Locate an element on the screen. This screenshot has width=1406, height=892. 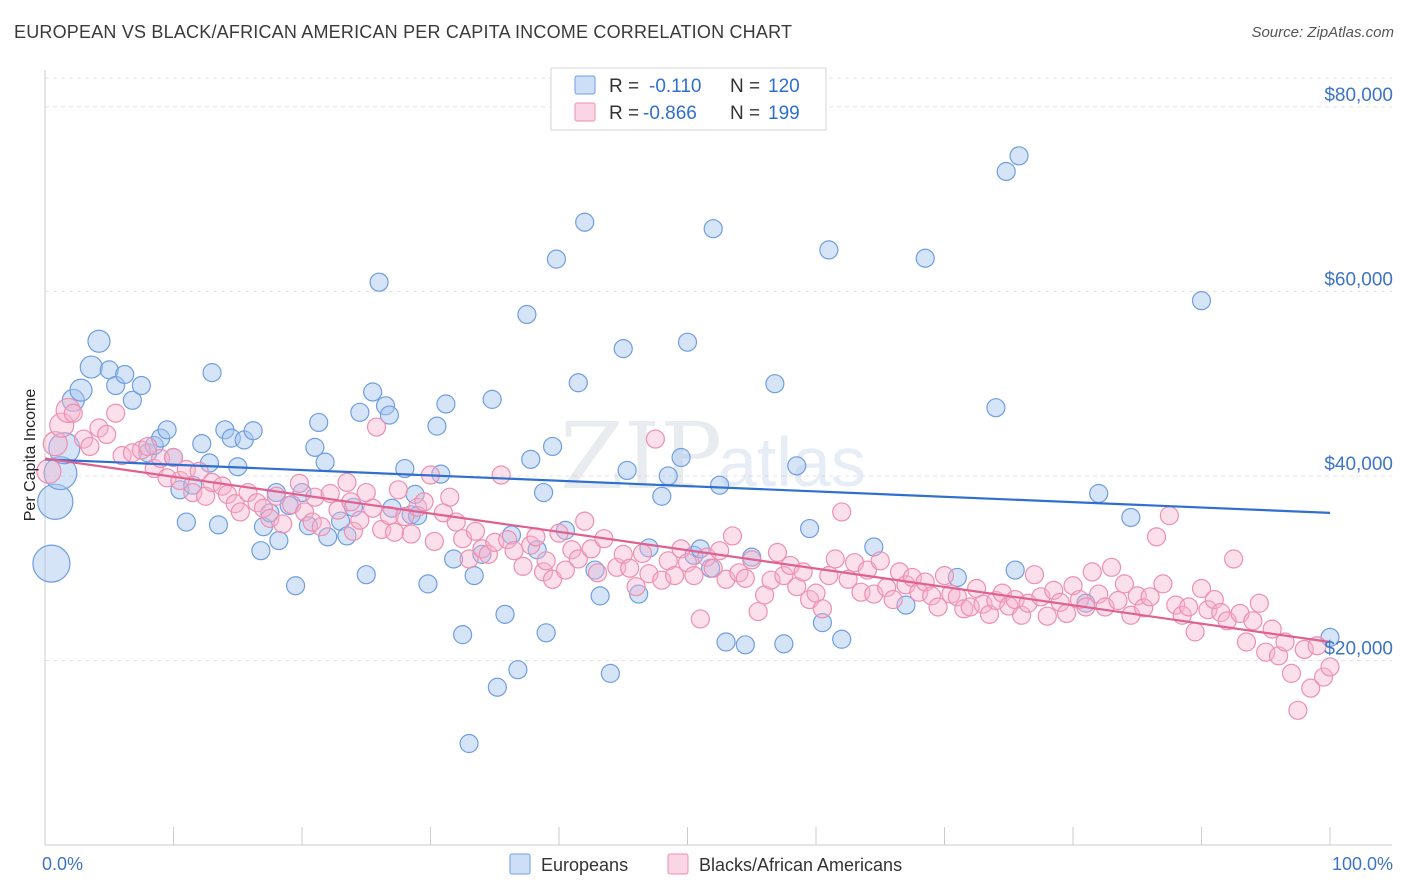
legend-row-europeans: R = -0.110 N = 120 is located at coordinates (687, 86).